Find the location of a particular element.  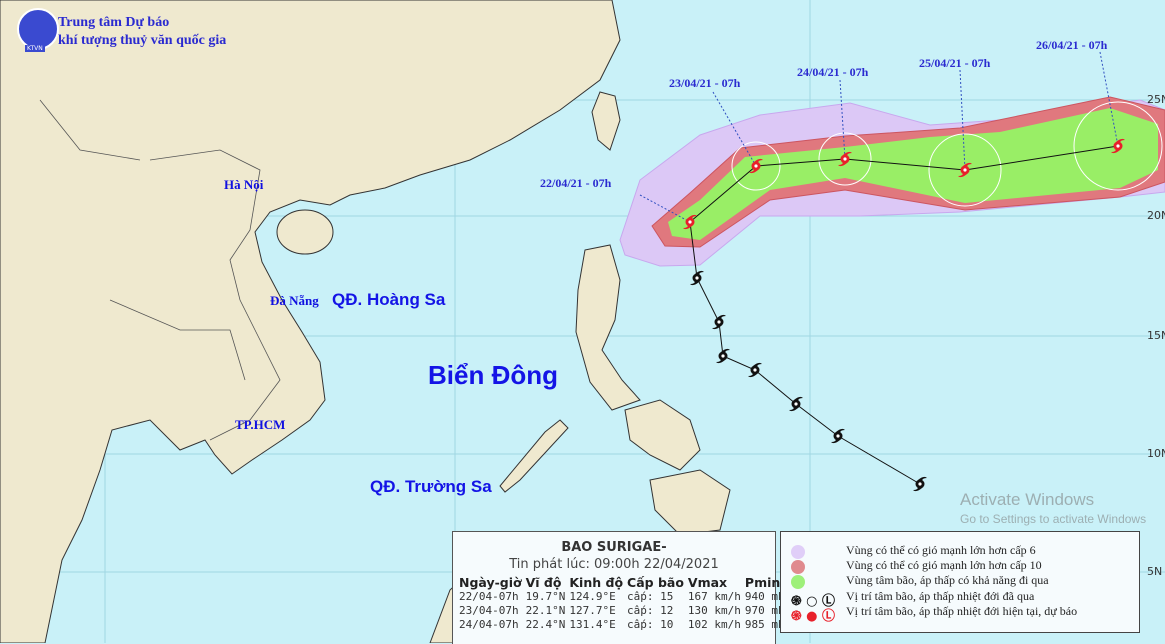

watermark-title: Activate Windows is located at coordinates (1027, 499).